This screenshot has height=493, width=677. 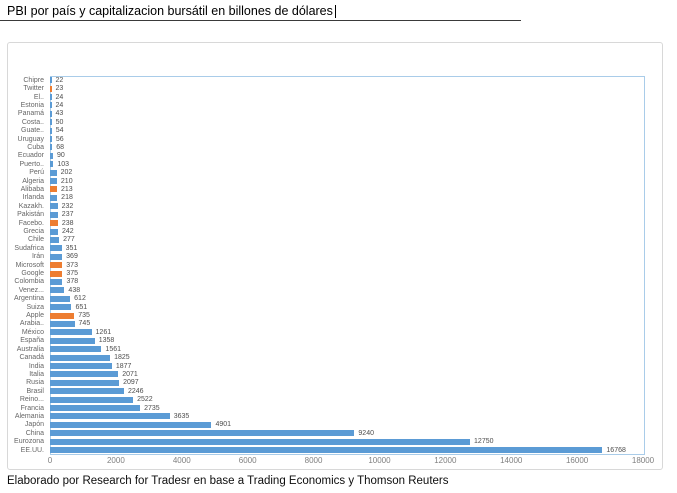 I want to click on category-label: Irán, so click(x=37, y=257).